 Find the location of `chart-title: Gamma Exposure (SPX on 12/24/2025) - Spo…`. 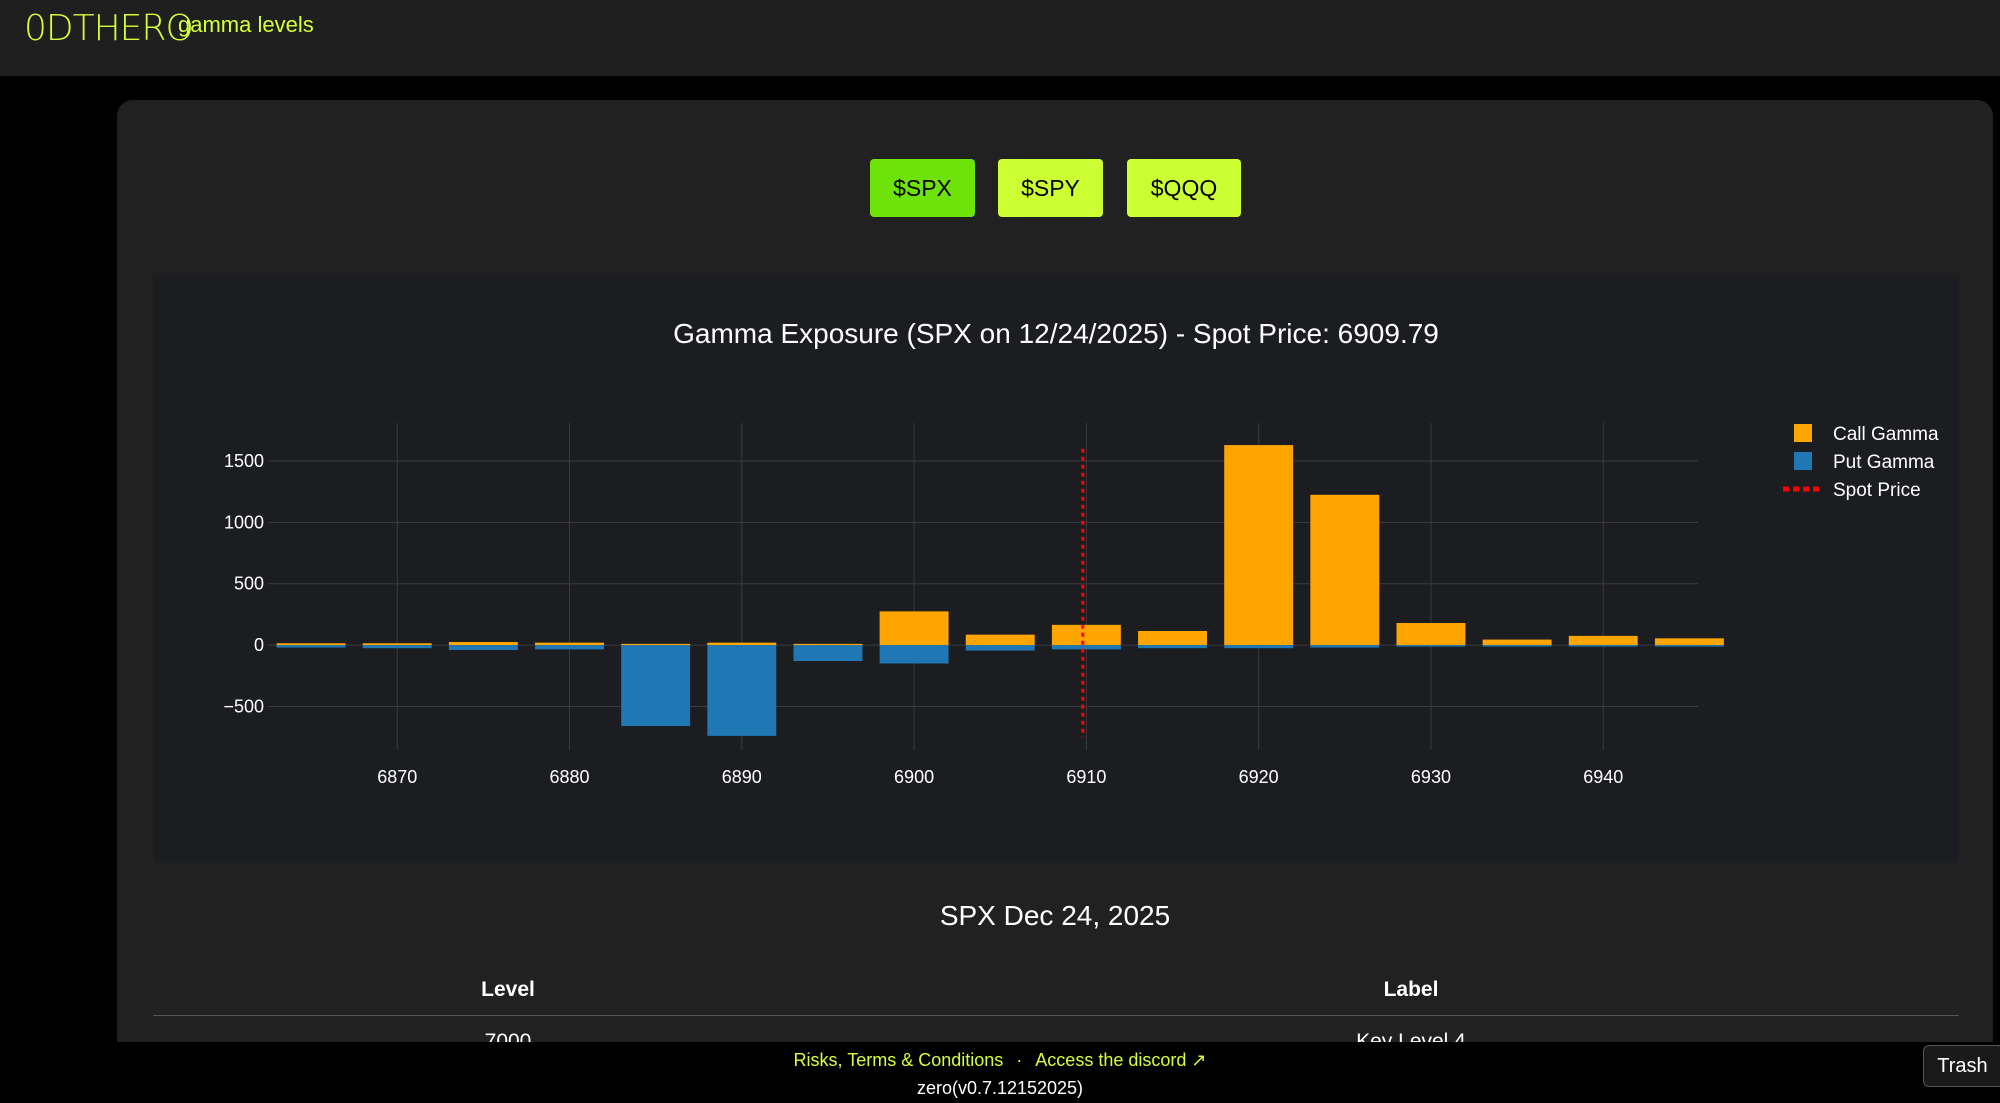

chart-title: Gamma Exposure (SPX on 12/24/2025) - Spo… is located at coordinates (1056, 333).